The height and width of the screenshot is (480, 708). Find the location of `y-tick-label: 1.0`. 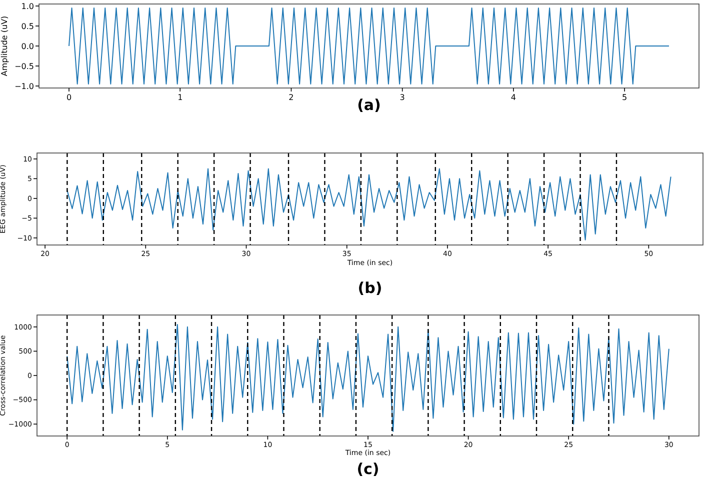

y-tick-label: 1.0 is located at coordinates (27, 6).